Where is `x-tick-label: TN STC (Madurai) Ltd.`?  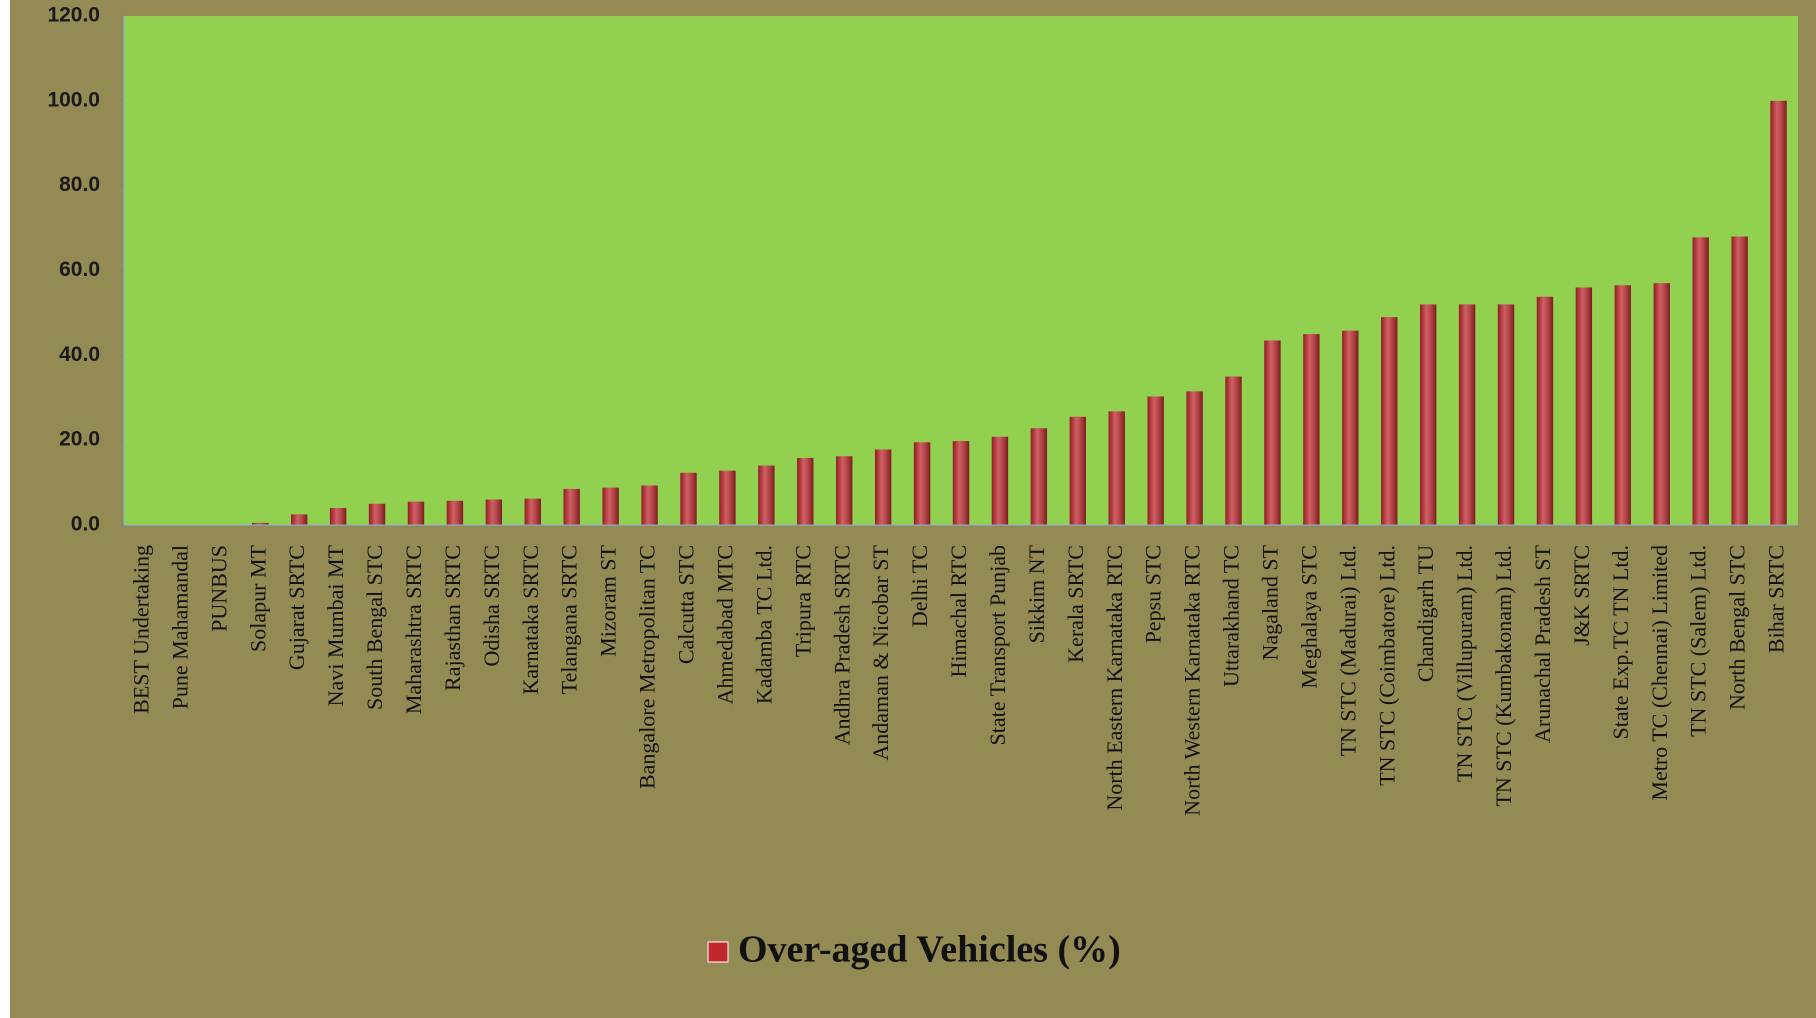 x-tick-label: TN STC (Madurai) Ltd. is located at coordinates (1347, 650).